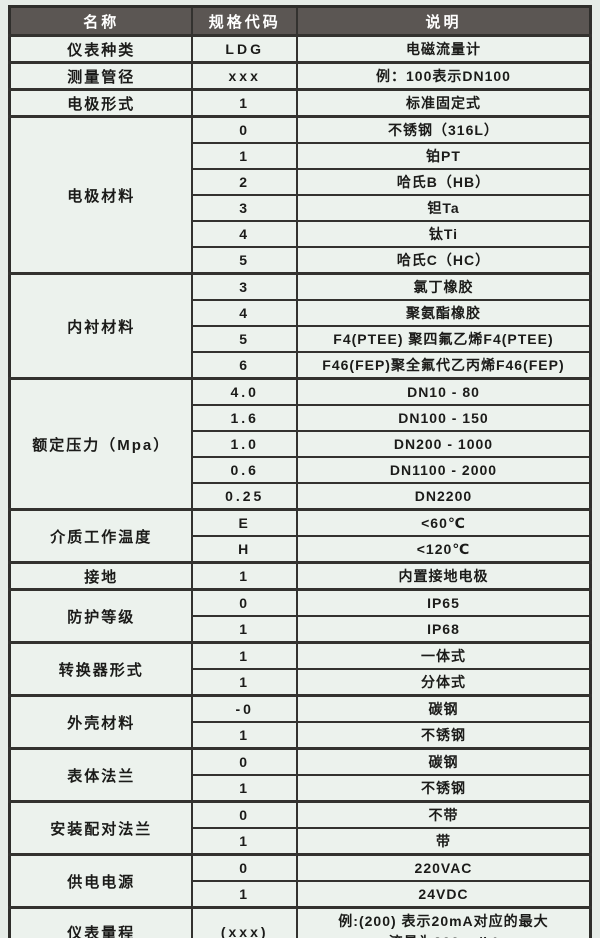  What do you see at coordinates (443, 418) in the screenshot?
I see `desc-cell: DN100 - 150` at bounding box center [443, 418].